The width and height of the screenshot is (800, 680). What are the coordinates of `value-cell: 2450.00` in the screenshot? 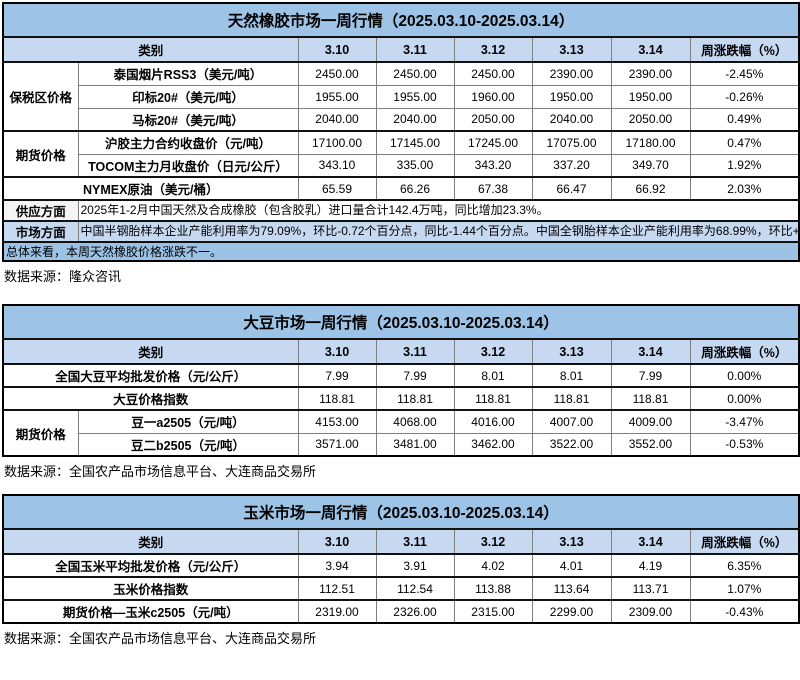 It's located at (493, 73).